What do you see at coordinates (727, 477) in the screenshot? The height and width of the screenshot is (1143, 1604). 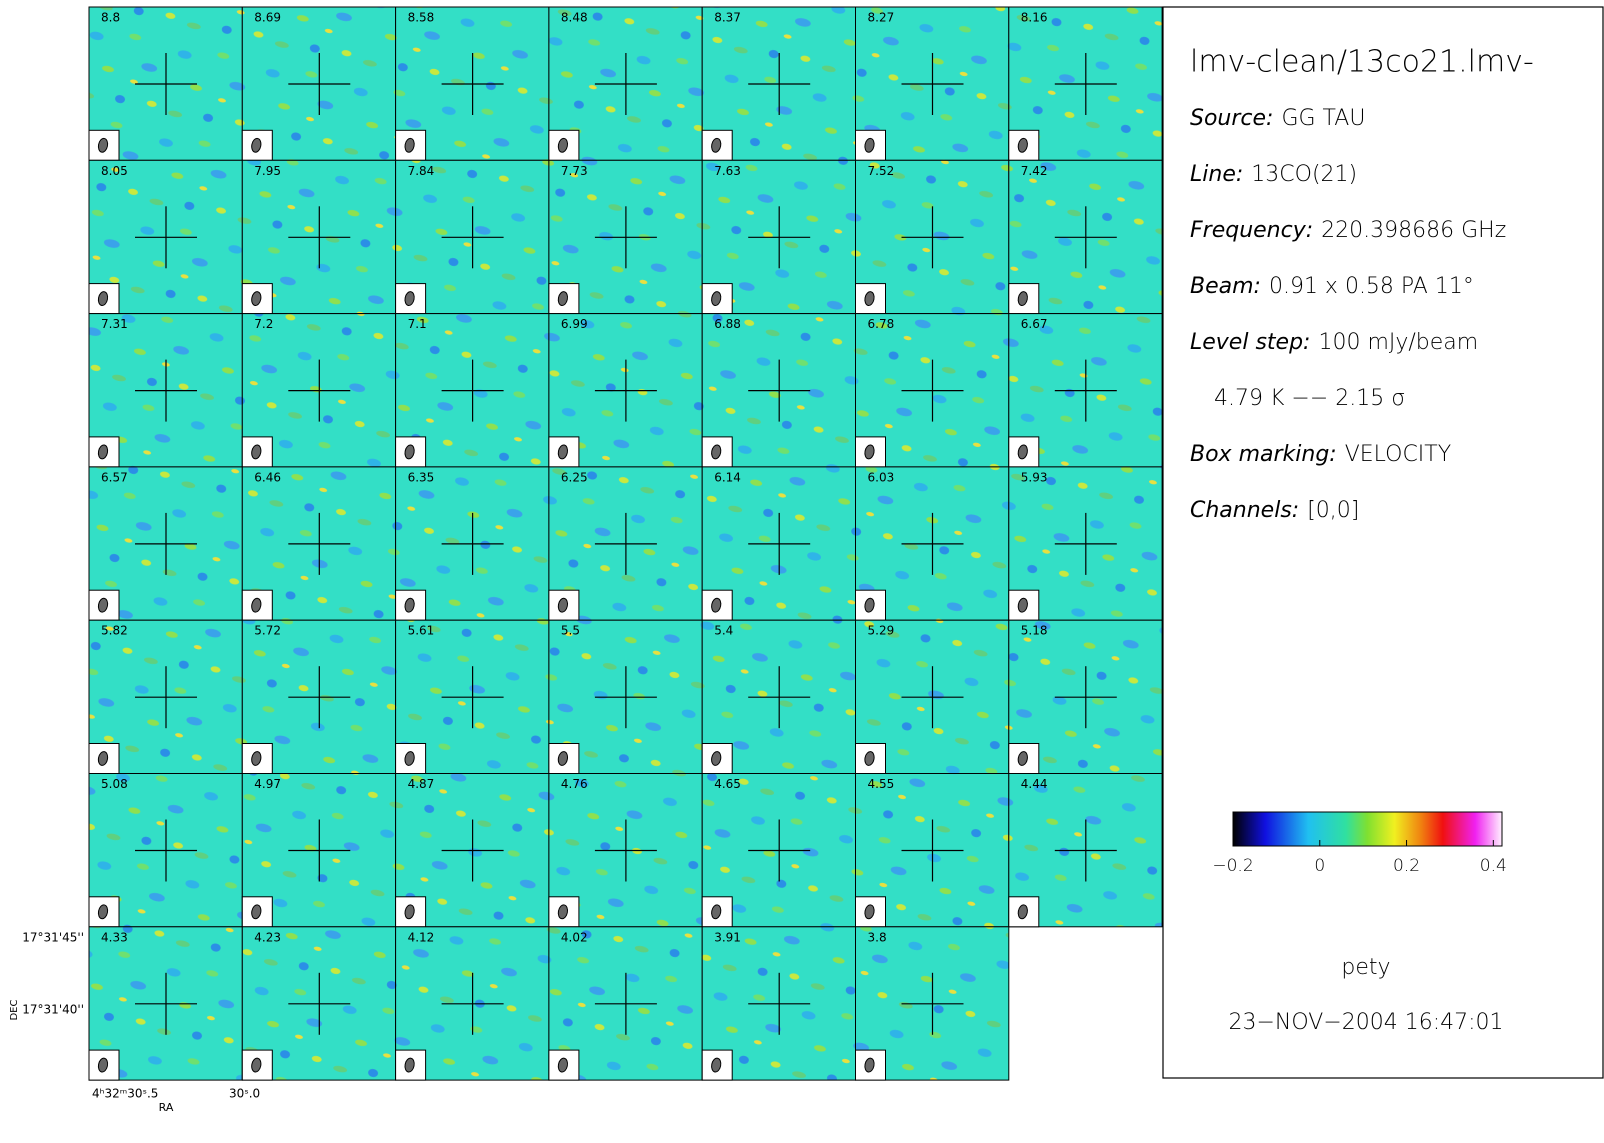 I see `velocity-label: 6.14` at bounding box center [727, 477].